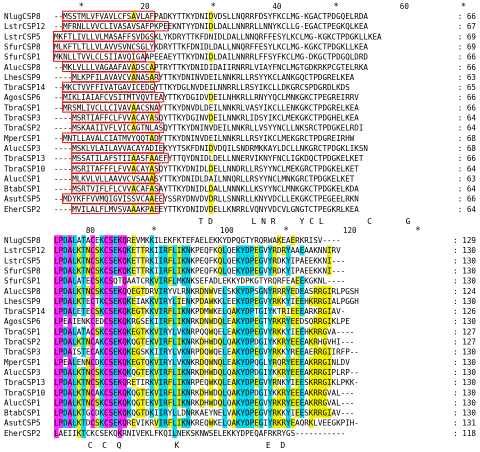 The height and width of the screenshot is (452, 480). What do you see at coordinates (464, 372) in the screenshot?
I see `sequence-end-position: : 130` at bounding box center [464, 372].